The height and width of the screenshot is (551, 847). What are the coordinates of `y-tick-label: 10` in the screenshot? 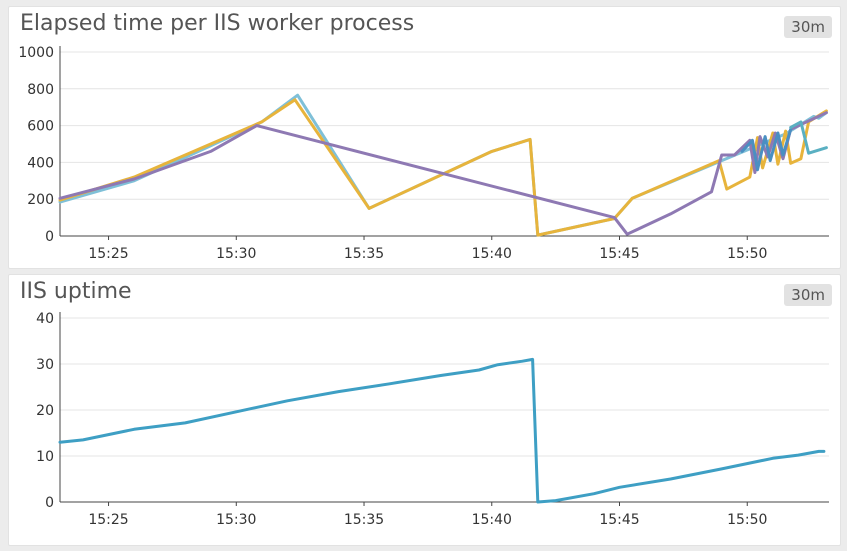 It's located at (45, 457).